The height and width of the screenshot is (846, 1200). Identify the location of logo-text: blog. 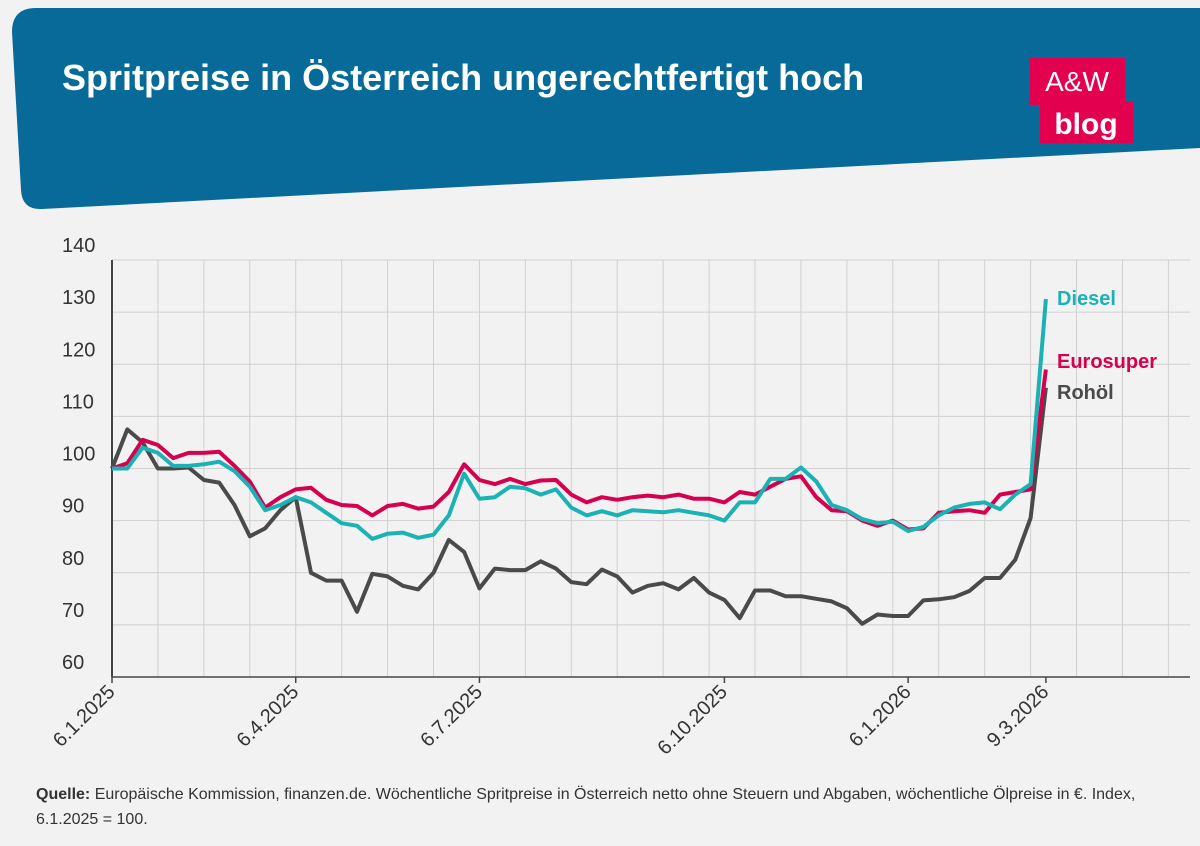
(1085, 124).